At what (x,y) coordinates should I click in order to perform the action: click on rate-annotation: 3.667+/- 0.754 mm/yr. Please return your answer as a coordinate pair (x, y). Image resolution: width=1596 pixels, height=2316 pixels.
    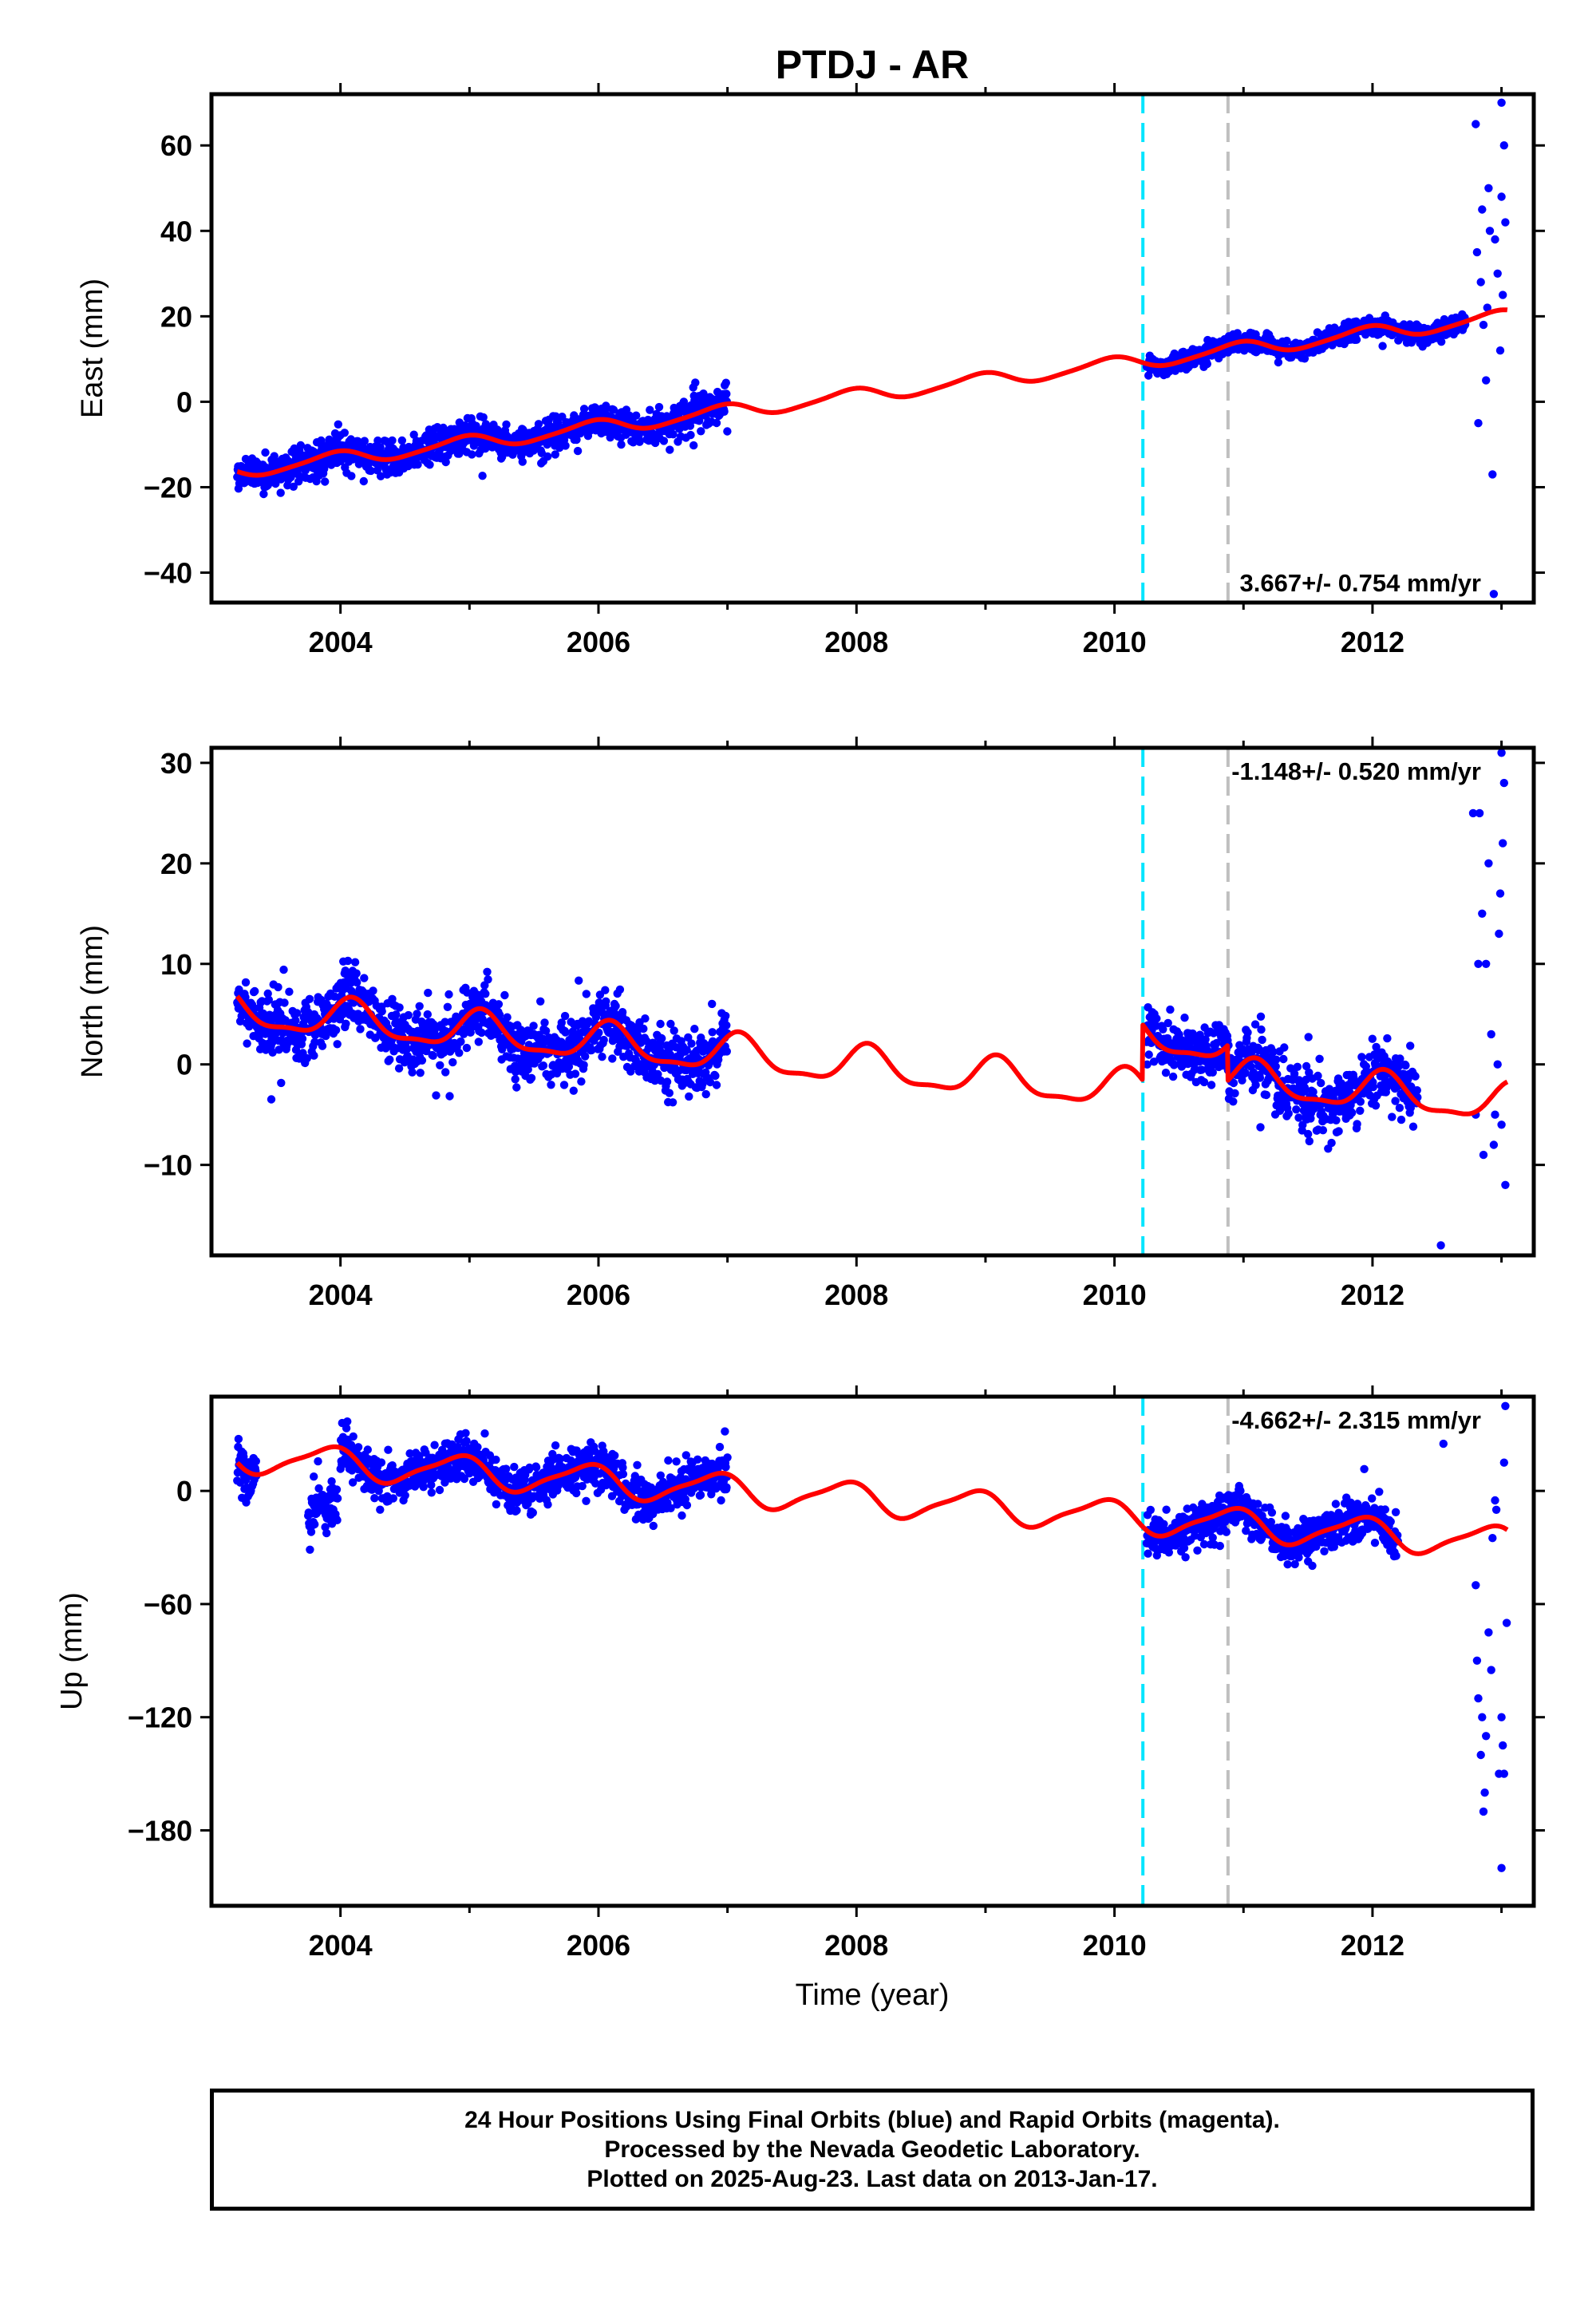
    Looking at the image, I should click on (1360, 583).